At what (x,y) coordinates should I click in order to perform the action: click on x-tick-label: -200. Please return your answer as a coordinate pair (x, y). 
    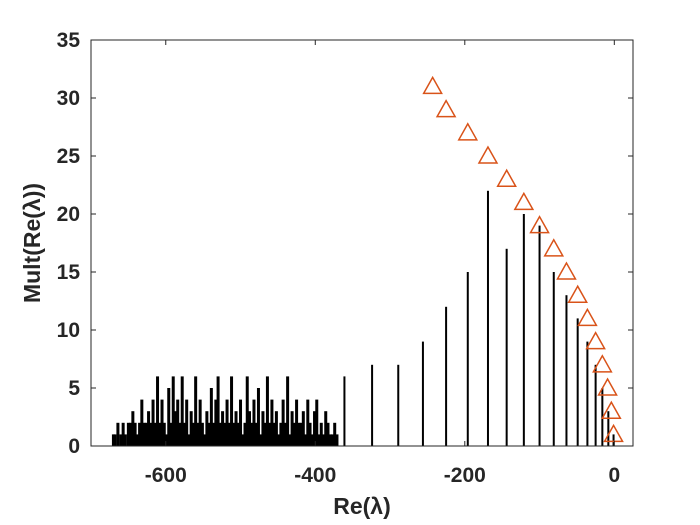
    Looking at the image, I should click on (465, 475).